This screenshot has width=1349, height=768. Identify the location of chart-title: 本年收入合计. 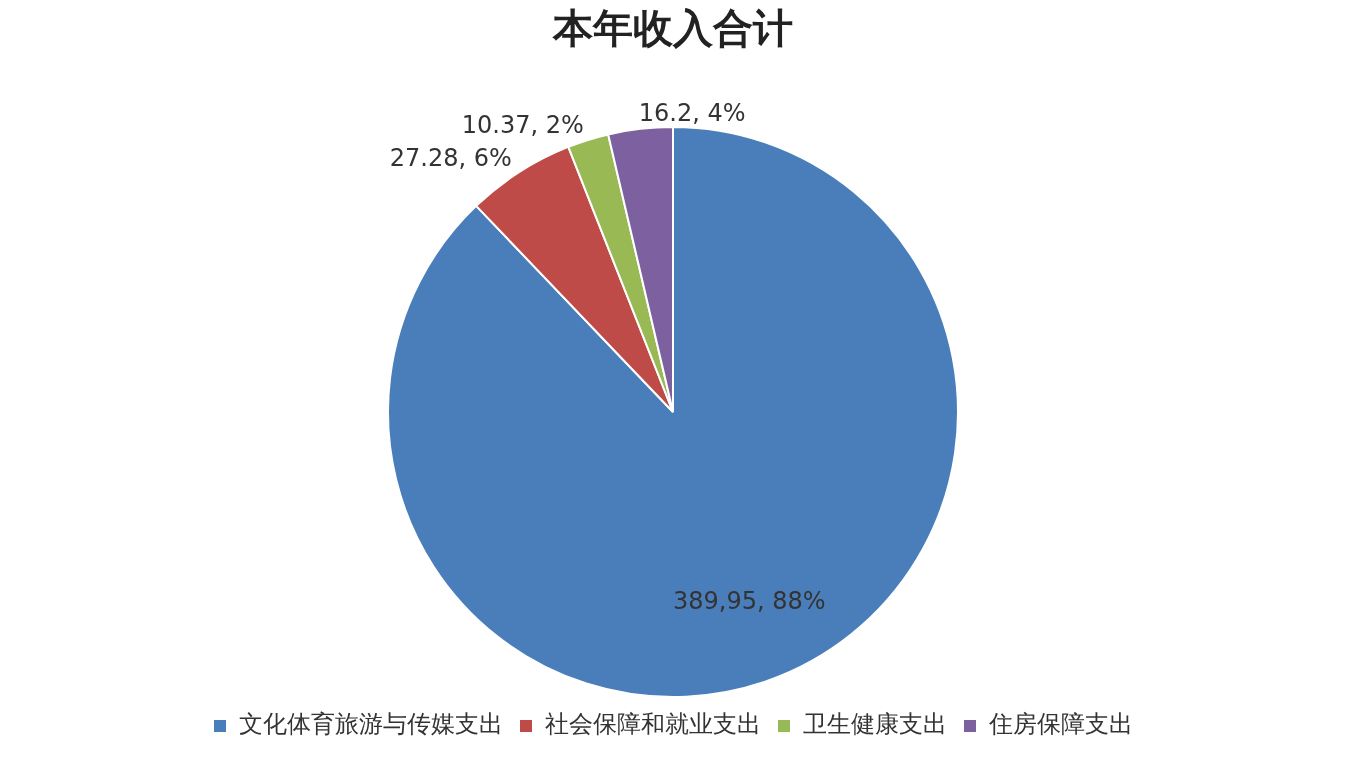
(672, 28).